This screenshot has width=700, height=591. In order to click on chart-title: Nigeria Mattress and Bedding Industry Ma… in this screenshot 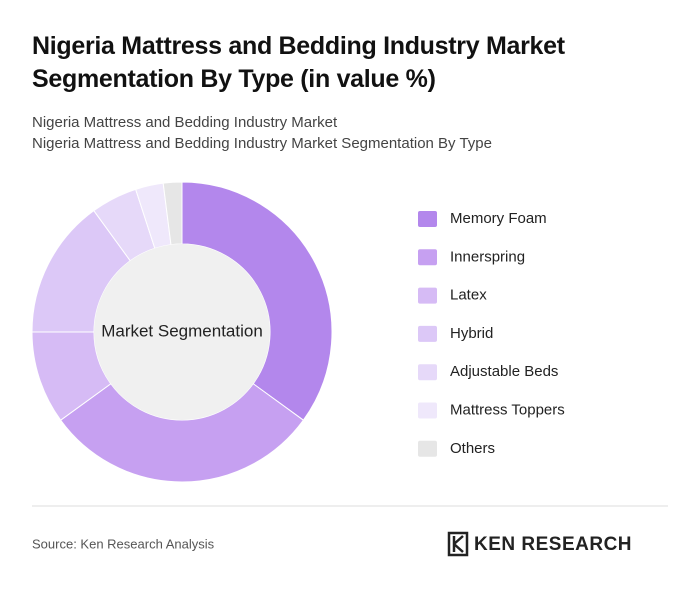, I will do `click(298, 62)`.